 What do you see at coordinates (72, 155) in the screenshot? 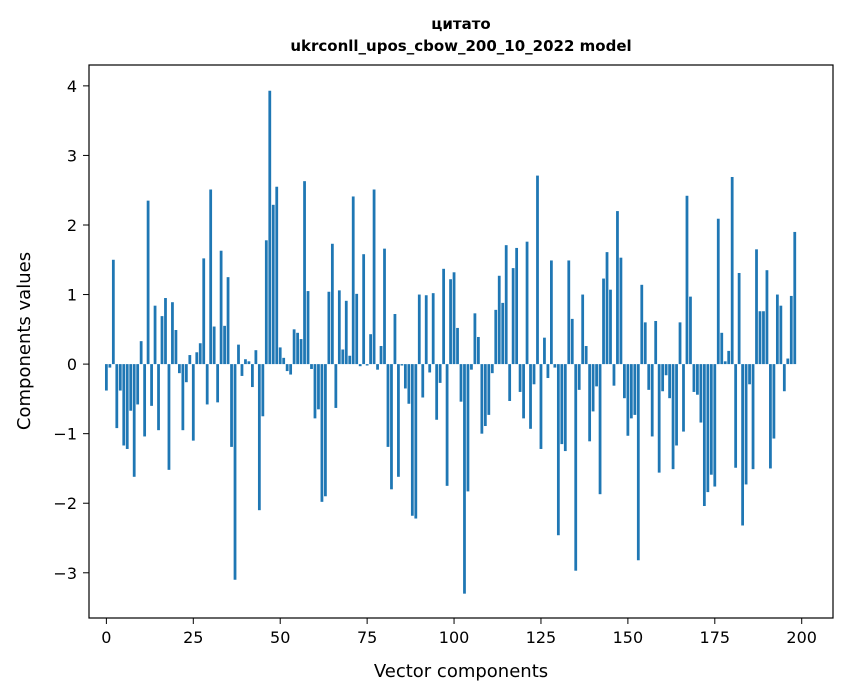
I see `y-tick-label: 3` at bounding box center [72, 155].